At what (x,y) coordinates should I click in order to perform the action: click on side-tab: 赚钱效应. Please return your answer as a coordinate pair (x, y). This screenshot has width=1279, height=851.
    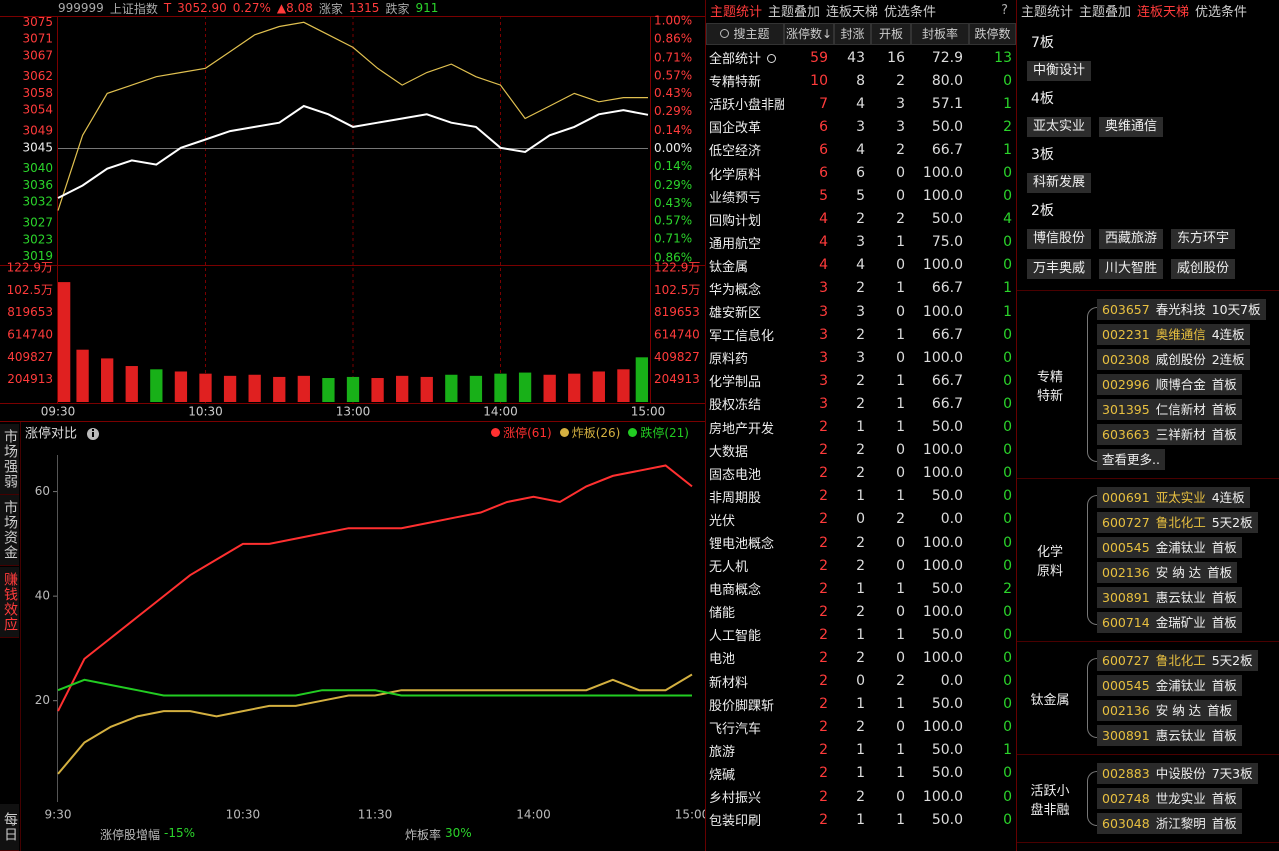
    Looking at the image, I should click on (9, 602).